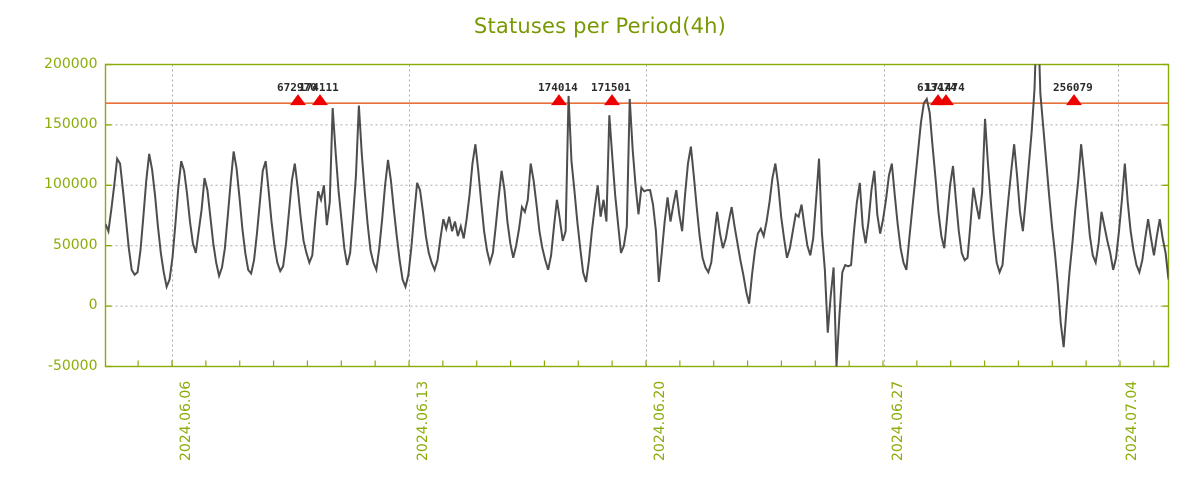 This screenshot has width=1200, height=500. What do you see at coordinates (600, 26) in the screenshot?
I see `chart-title: Statuses per Period(4h)` at bounding box center [600, 26].